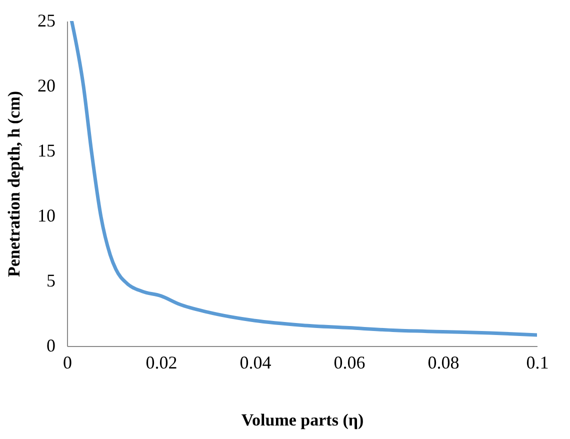  What do you see at coordinates (14, 184) in the screenshot?
I see `y-axis-title: Penetration depth, h (cm)` at bounding box center [14, 184].